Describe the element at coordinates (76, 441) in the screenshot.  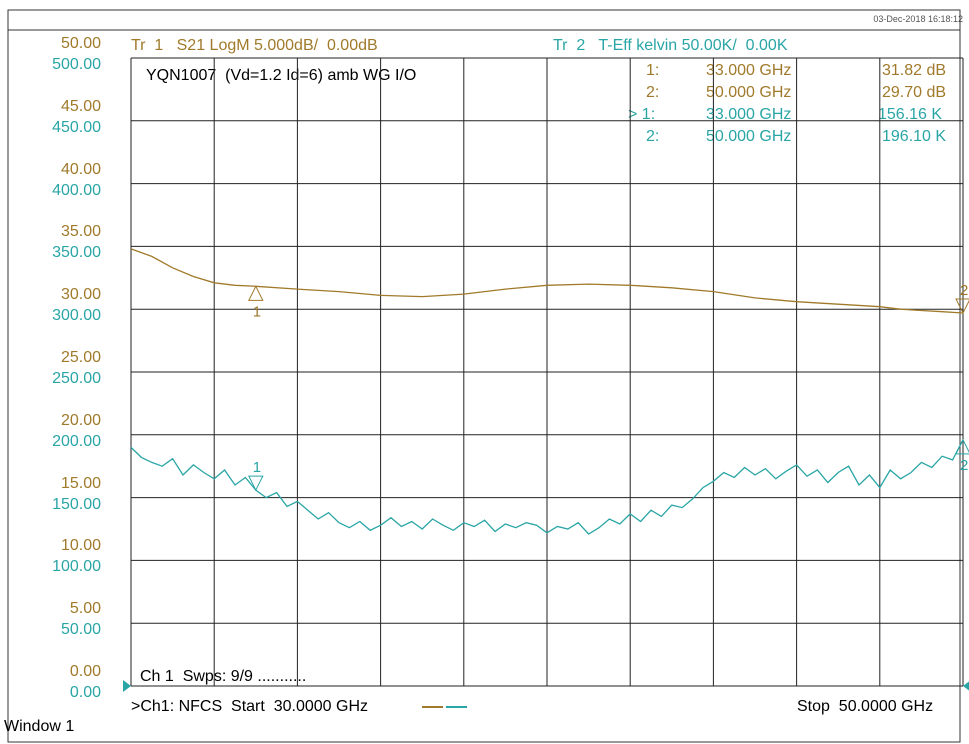
I see `y2-tick-label: 200.00` at that location.